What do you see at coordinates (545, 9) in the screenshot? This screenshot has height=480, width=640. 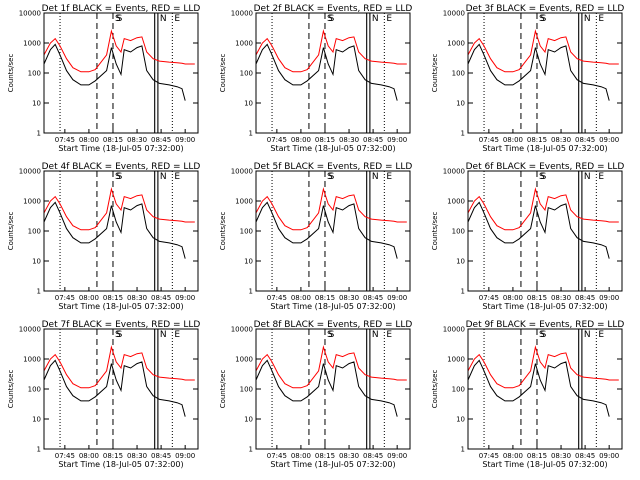 I see `panel-title: Det 3f BLACK = Events, RED = LLD` at bounding box center [545, 9].